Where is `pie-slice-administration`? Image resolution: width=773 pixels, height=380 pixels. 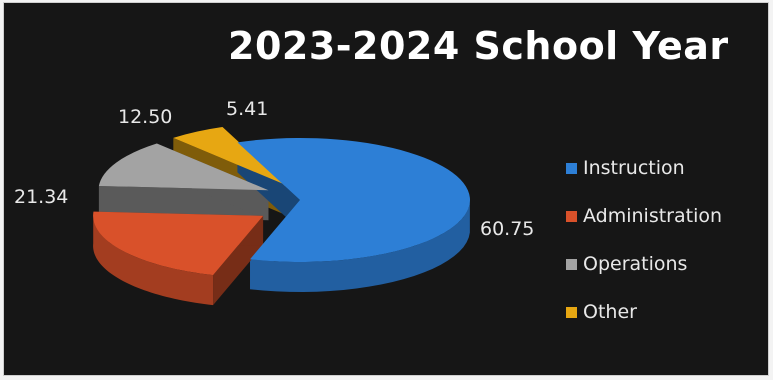 pie-slice-administration is located at coordinates (178, 243).